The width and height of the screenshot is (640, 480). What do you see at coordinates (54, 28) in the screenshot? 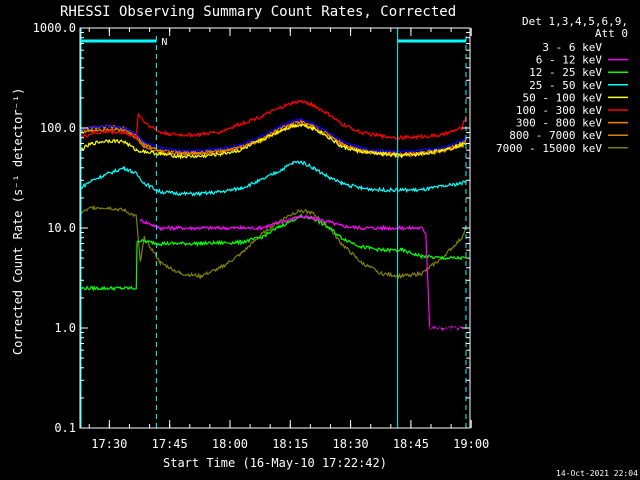
I see `y-tick-label-0: 1000.0` at bounding box center [54, 28].